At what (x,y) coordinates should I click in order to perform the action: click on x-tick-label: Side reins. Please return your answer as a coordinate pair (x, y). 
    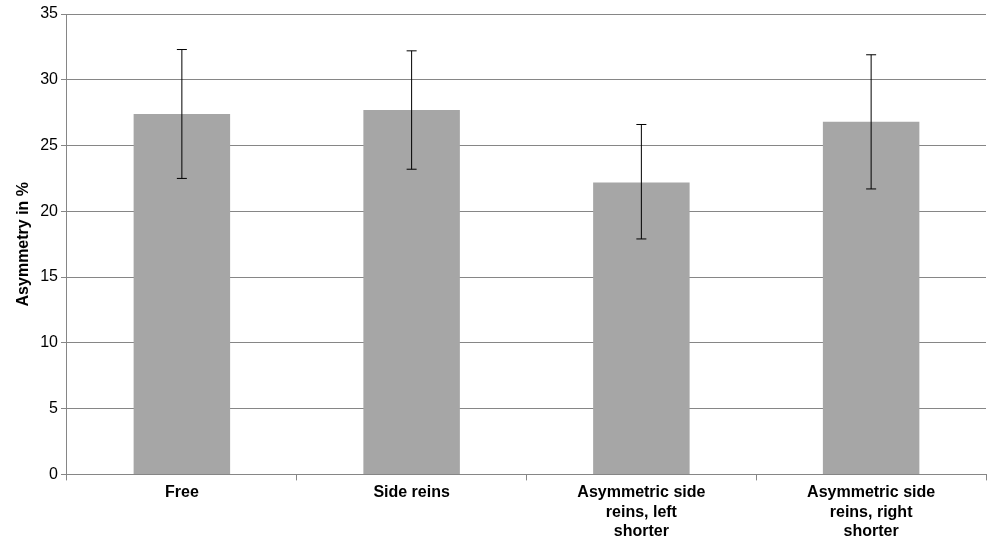
    Looking at the image, I should click on (411, 492).